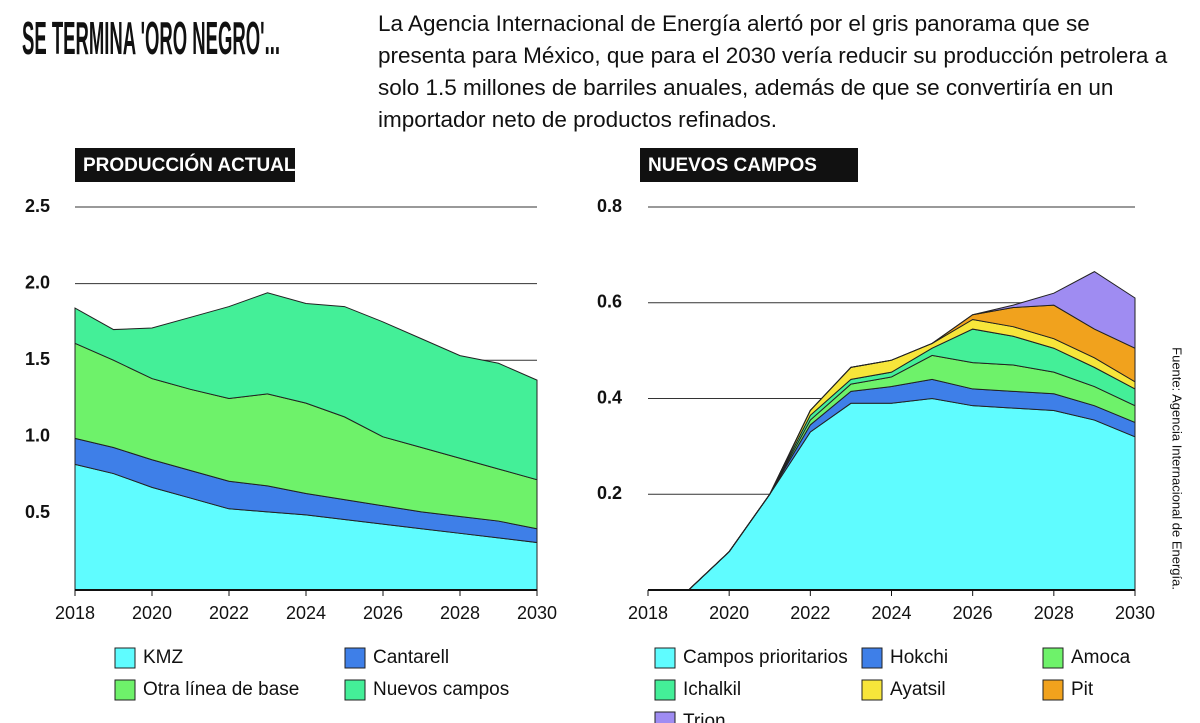 The height and width of the screenshot is (723, 1200). What do you see at coordinates (189, 165) in the screenshot?
I see `section-header: PRODUCCIÓN ACTUAL` at bounding box center [189, 165].